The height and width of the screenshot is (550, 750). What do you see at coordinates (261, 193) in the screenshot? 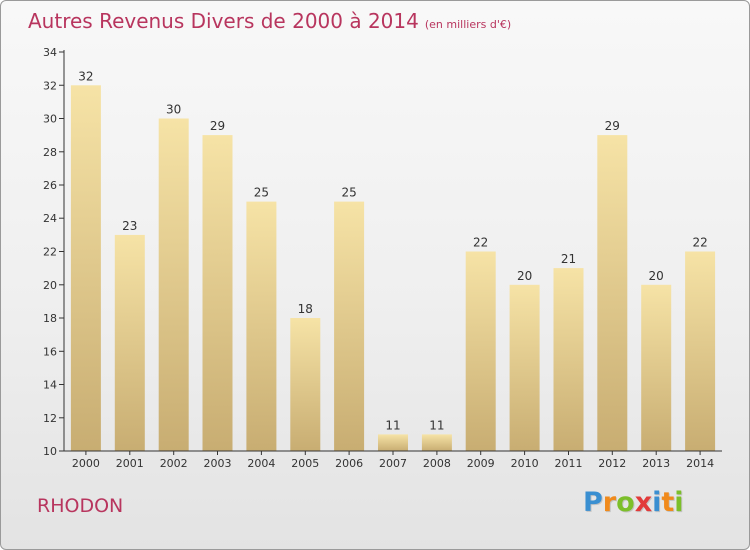
I see `bar-value-label-2004: 25` at bounding box center [261, 193].